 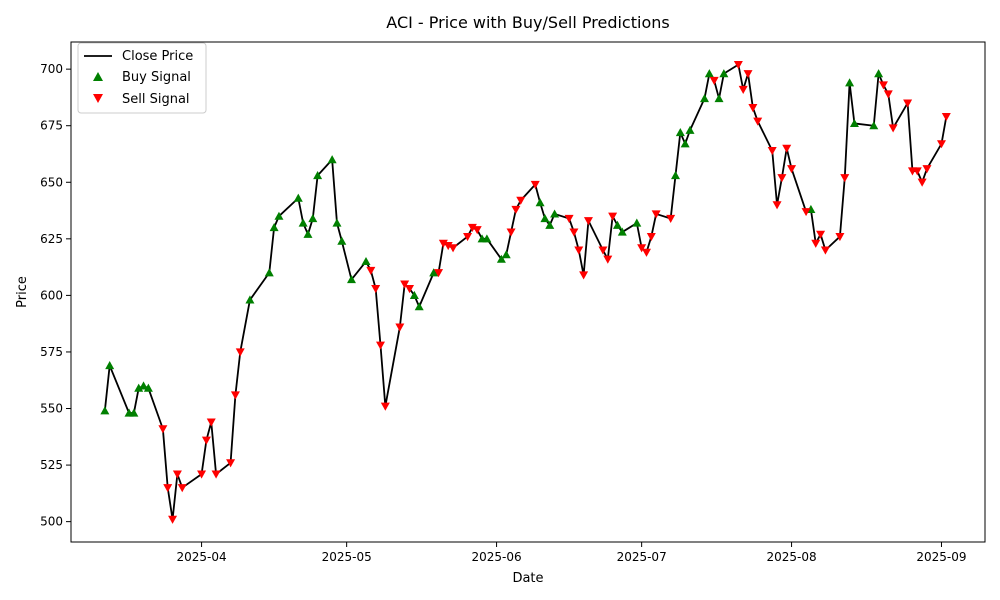 What do you see at coordinates (51, 409) in the screenshot?
I see `y-tick-label: 550` at bounding box center [51, 409].